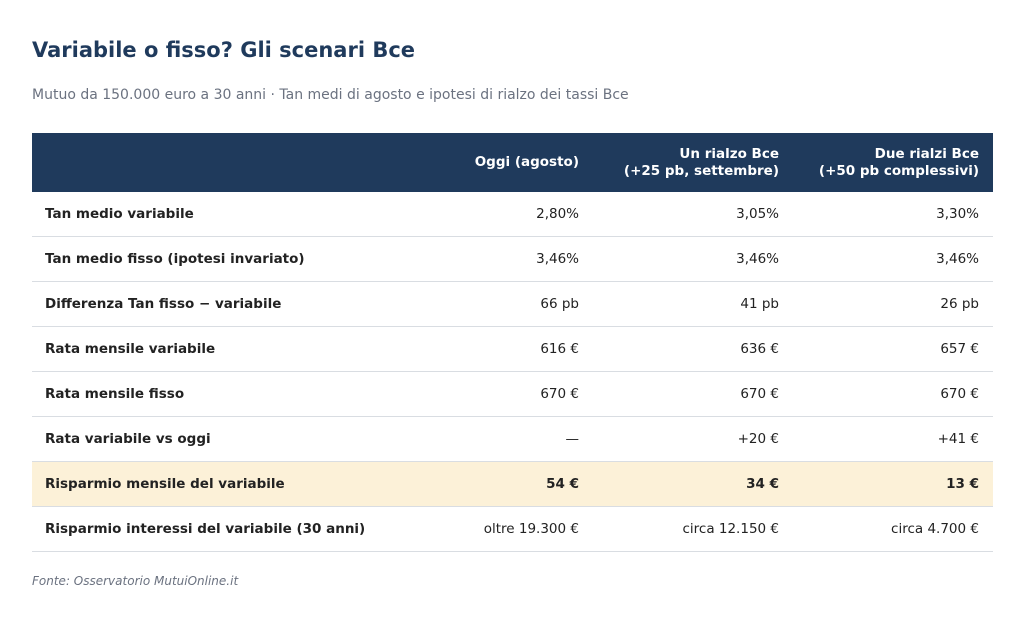 The width and height of the screenshot is (1024, 630). I want to click on row-label: Tan medio fisso (ipotesi invariato), so click(242, 259).